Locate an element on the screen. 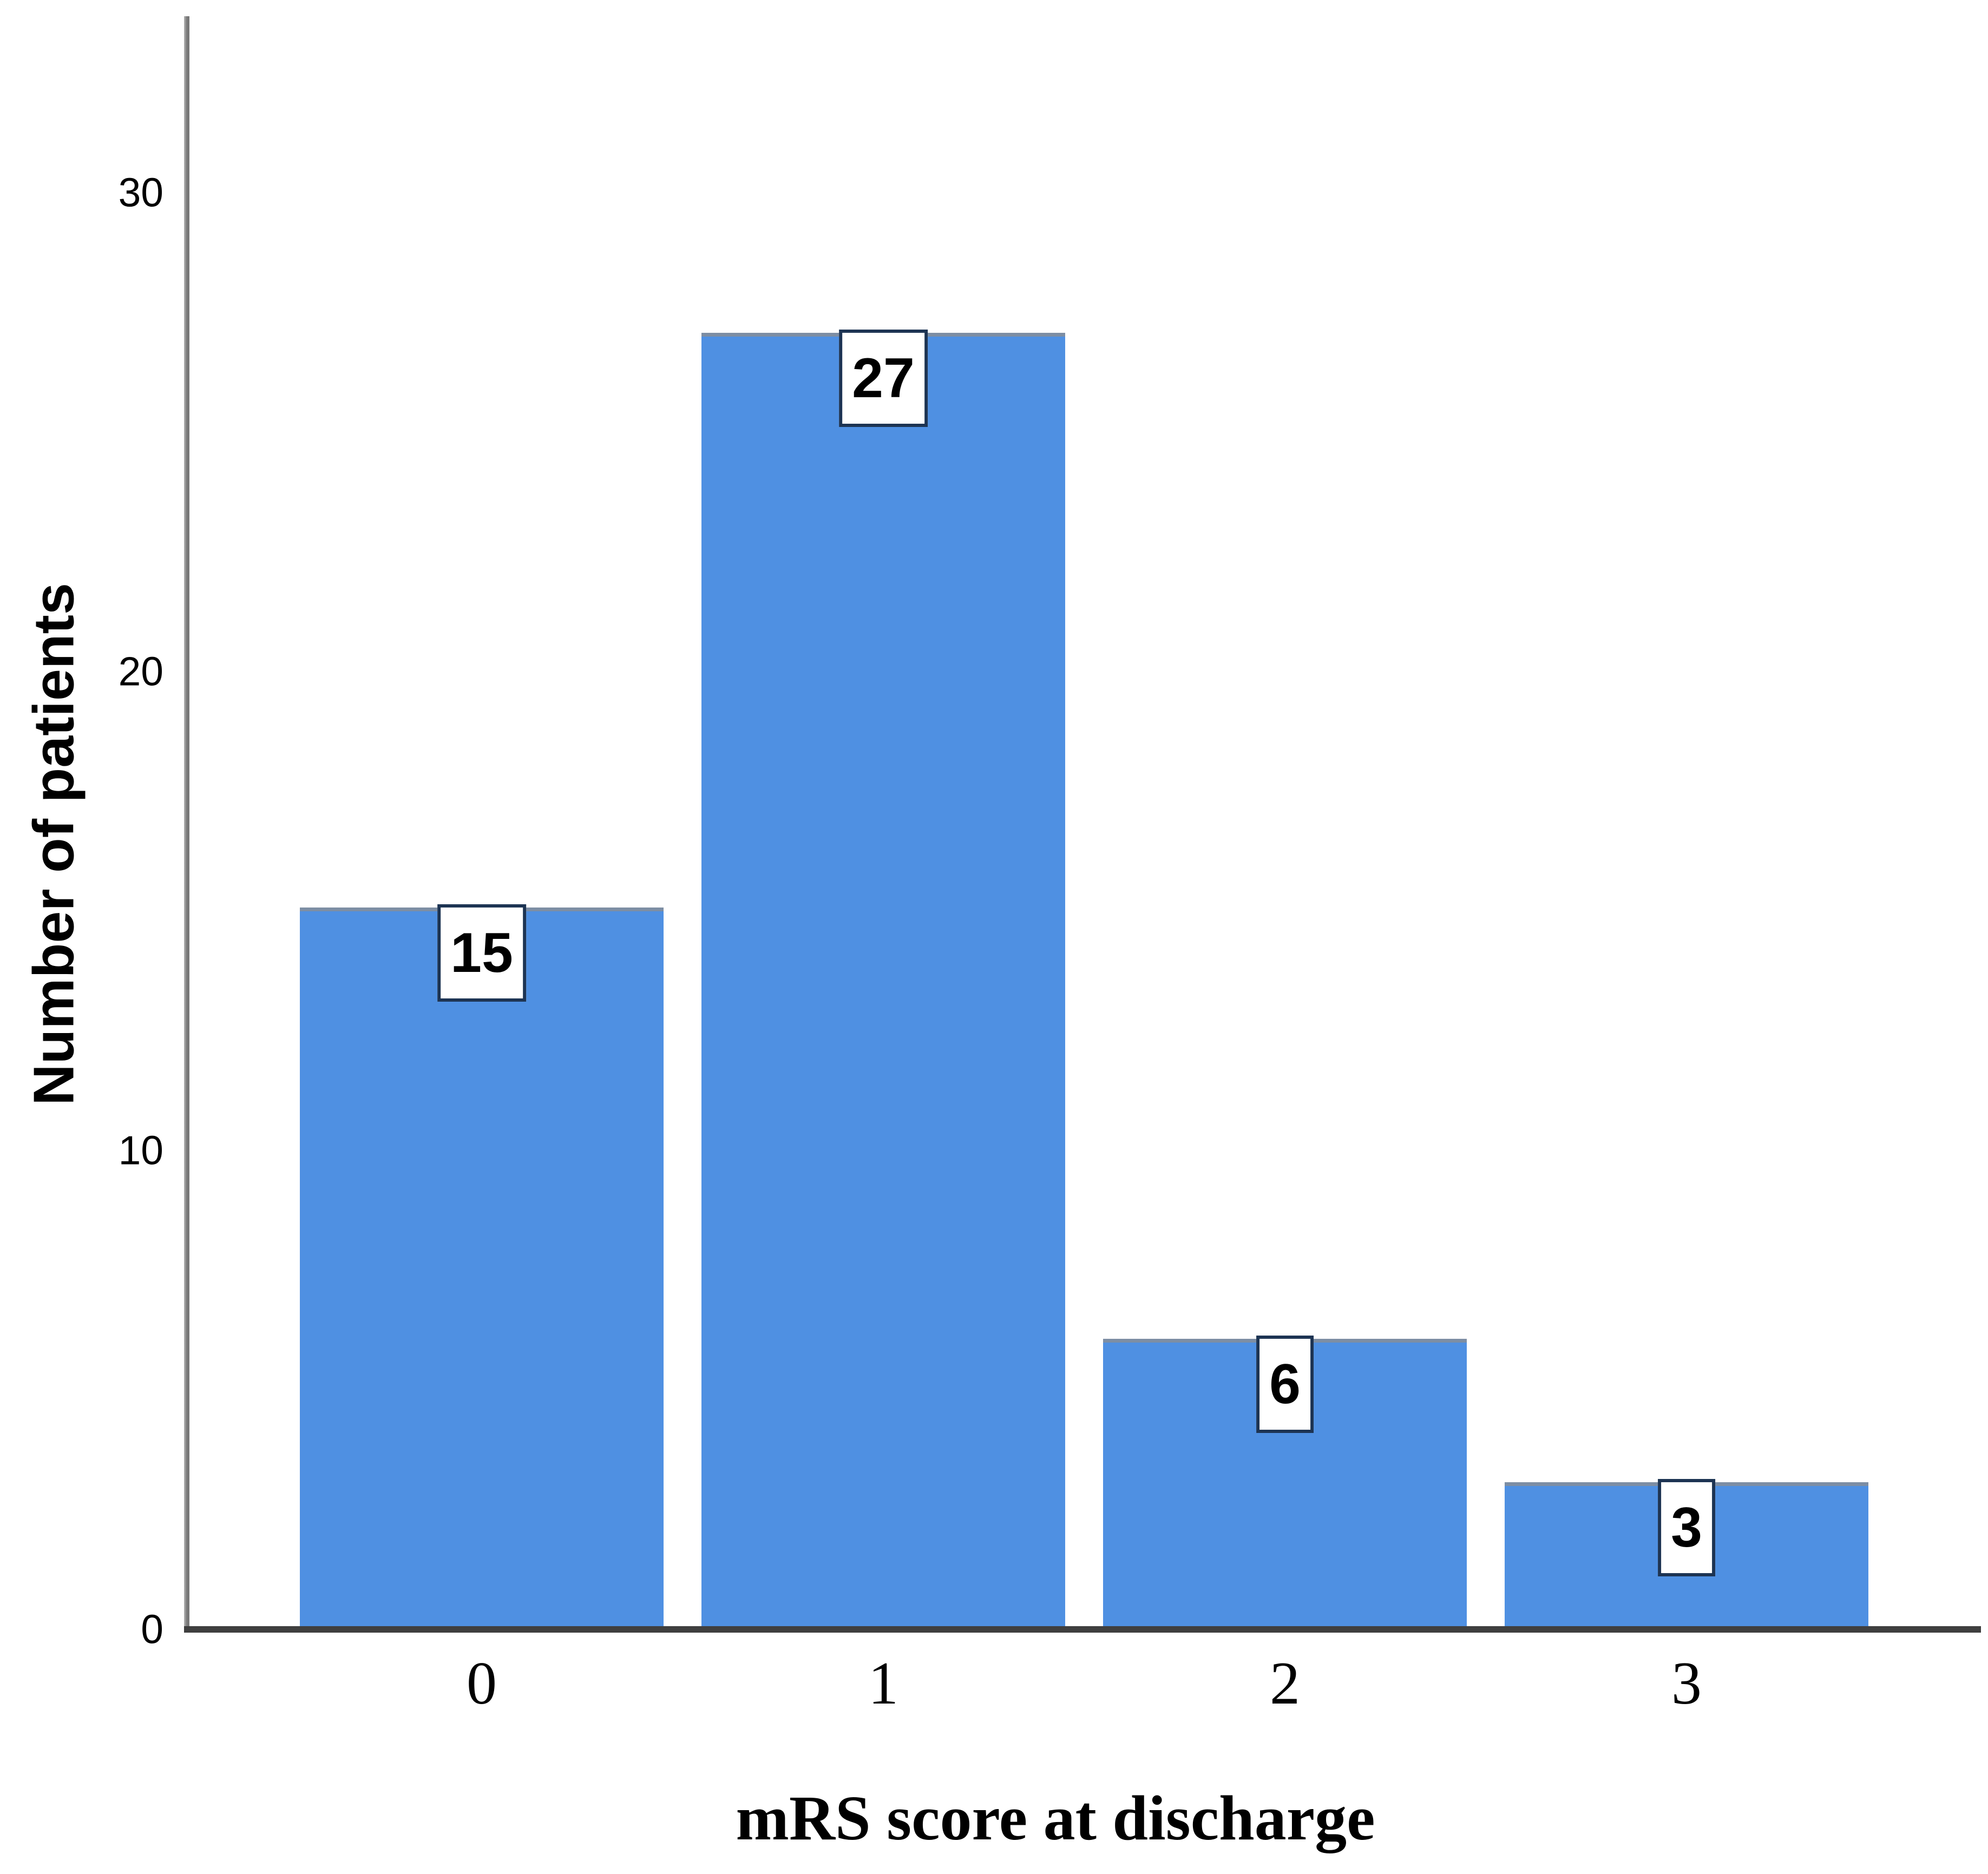 The height and width of the screenshot is (1874, 1988). bar-value-label: 27 is located at coordinates (884, 378).